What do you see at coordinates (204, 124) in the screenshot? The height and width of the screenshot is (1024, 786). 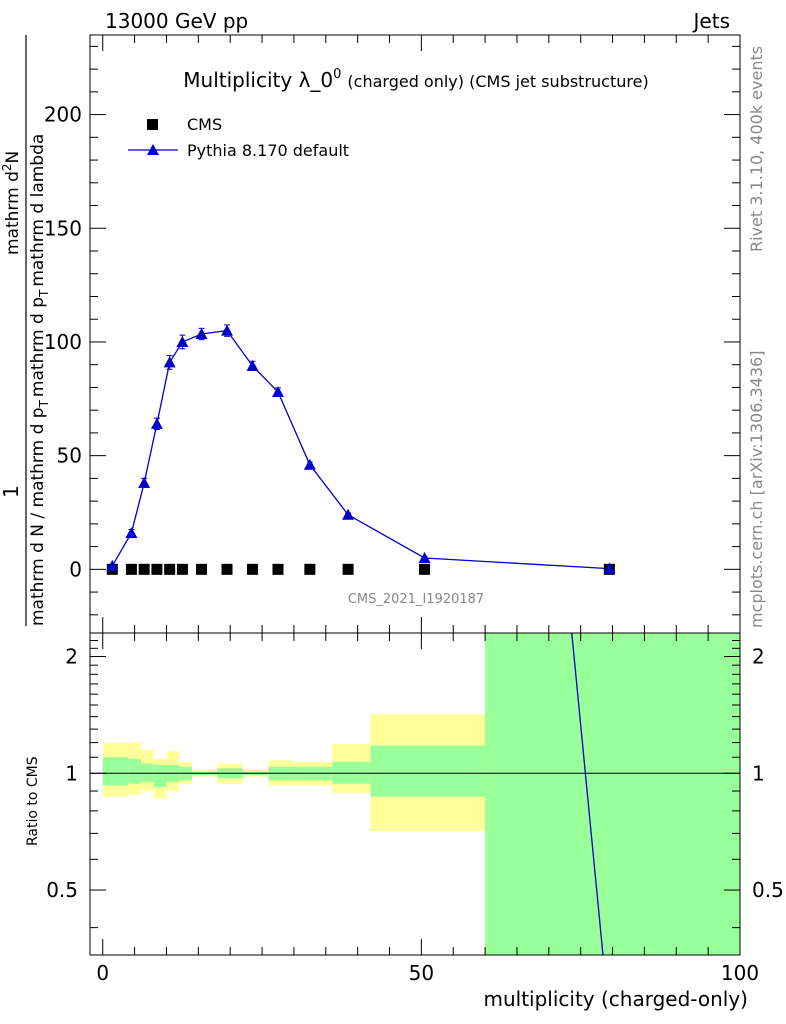 I see `legend-cms-label: CMS` at bounding box center [204, 124].